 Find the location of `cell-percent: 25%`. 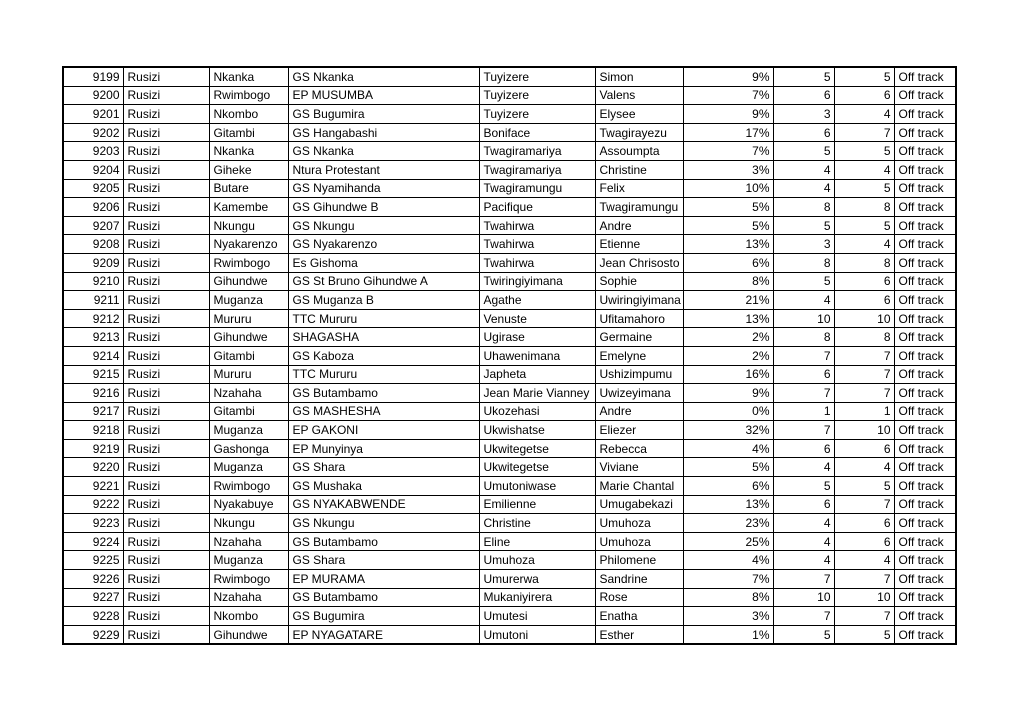

cell-percent: 25% is located at coordinates (728, 541).